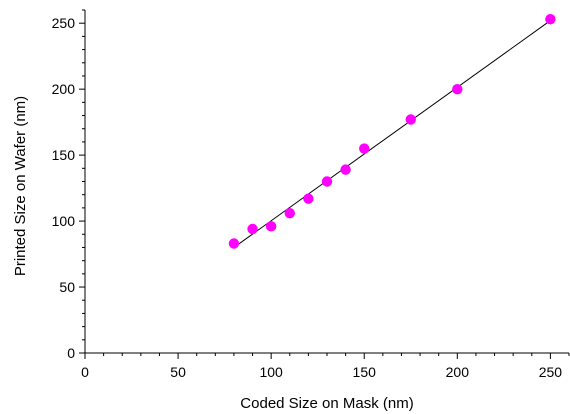  I want to click on x-axis-label: Coded Size on Mask (nm), so click(326, 403).